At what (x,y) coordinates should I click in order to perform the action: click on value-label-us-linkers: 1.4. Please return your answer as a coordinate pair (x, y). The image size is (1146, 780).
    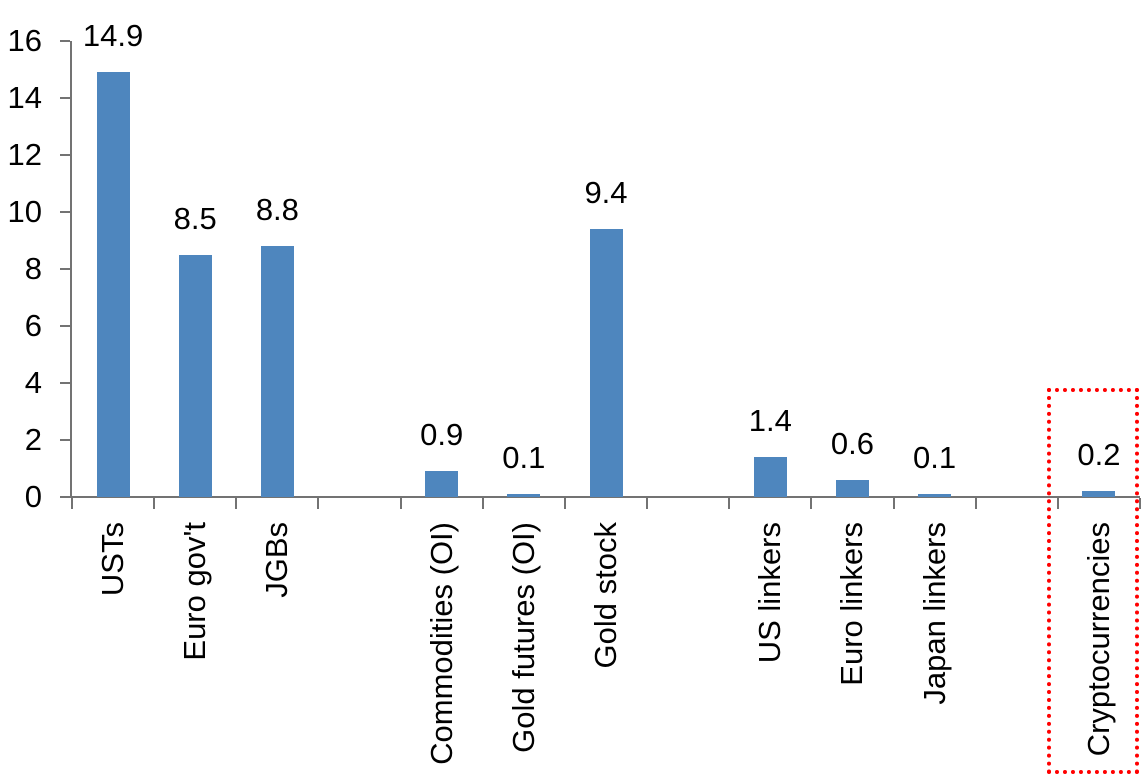
    Looking at the image, I should click on (770, 421).